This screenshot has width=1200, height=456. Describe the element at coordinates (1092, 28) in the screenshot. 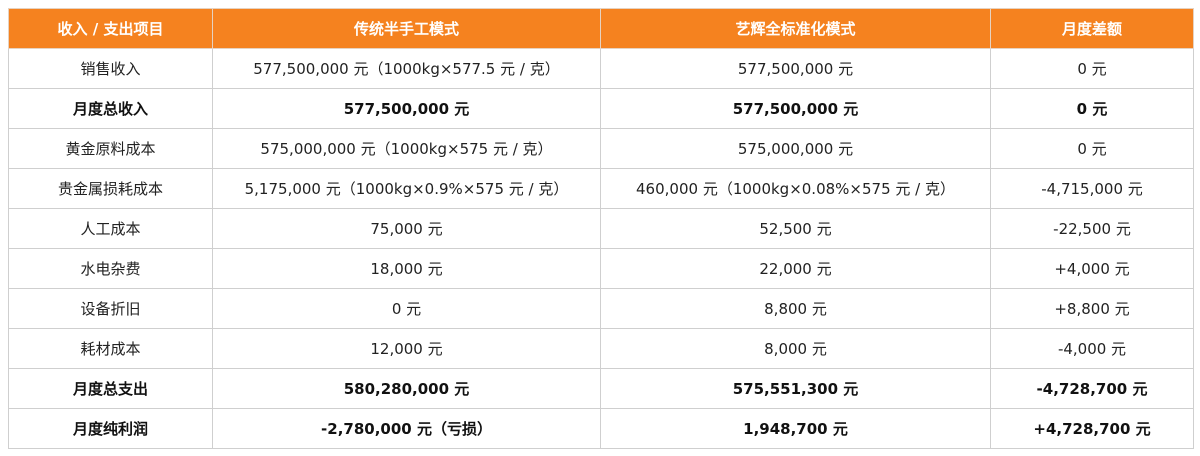

I see `header-cell: 月度差额` at that location.